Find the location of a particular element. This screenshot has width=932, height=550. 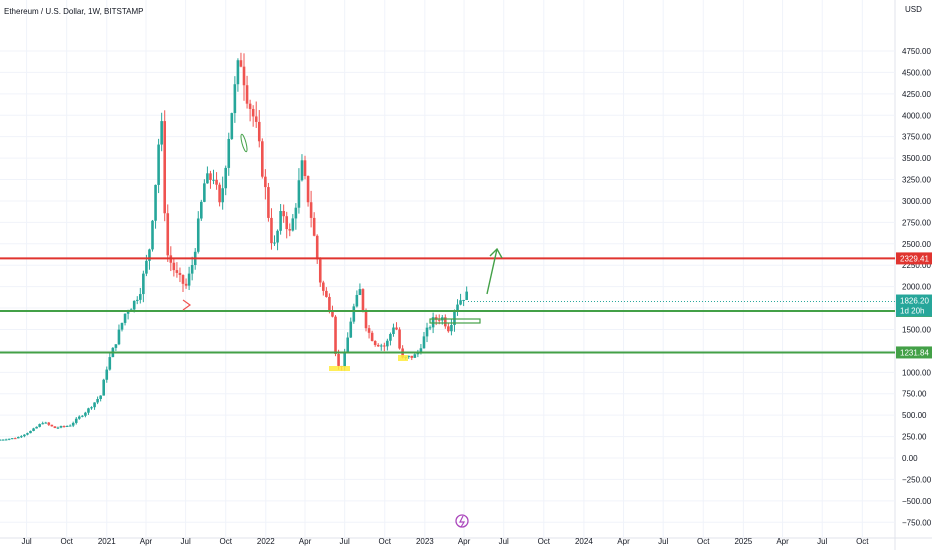

chart-title: Ethereum / U.S. Dollar, 1W, BITSTAMP is located at coordinates (73, 11).